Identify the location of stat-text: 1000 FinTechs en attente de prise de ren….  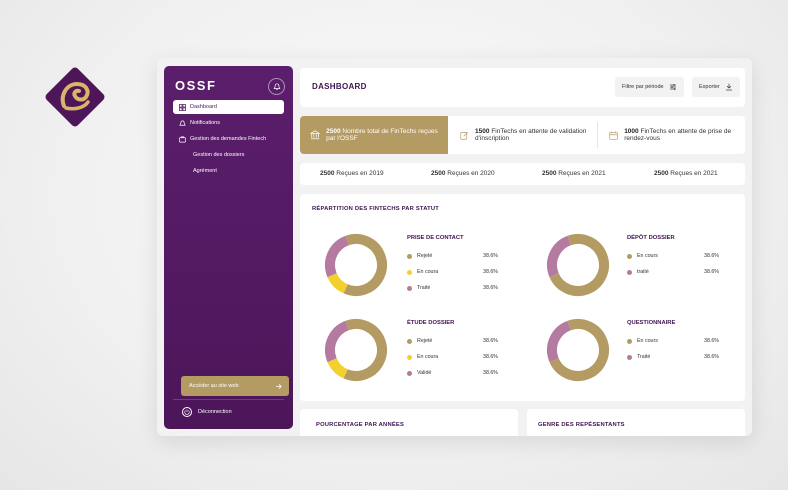
(684, 135).